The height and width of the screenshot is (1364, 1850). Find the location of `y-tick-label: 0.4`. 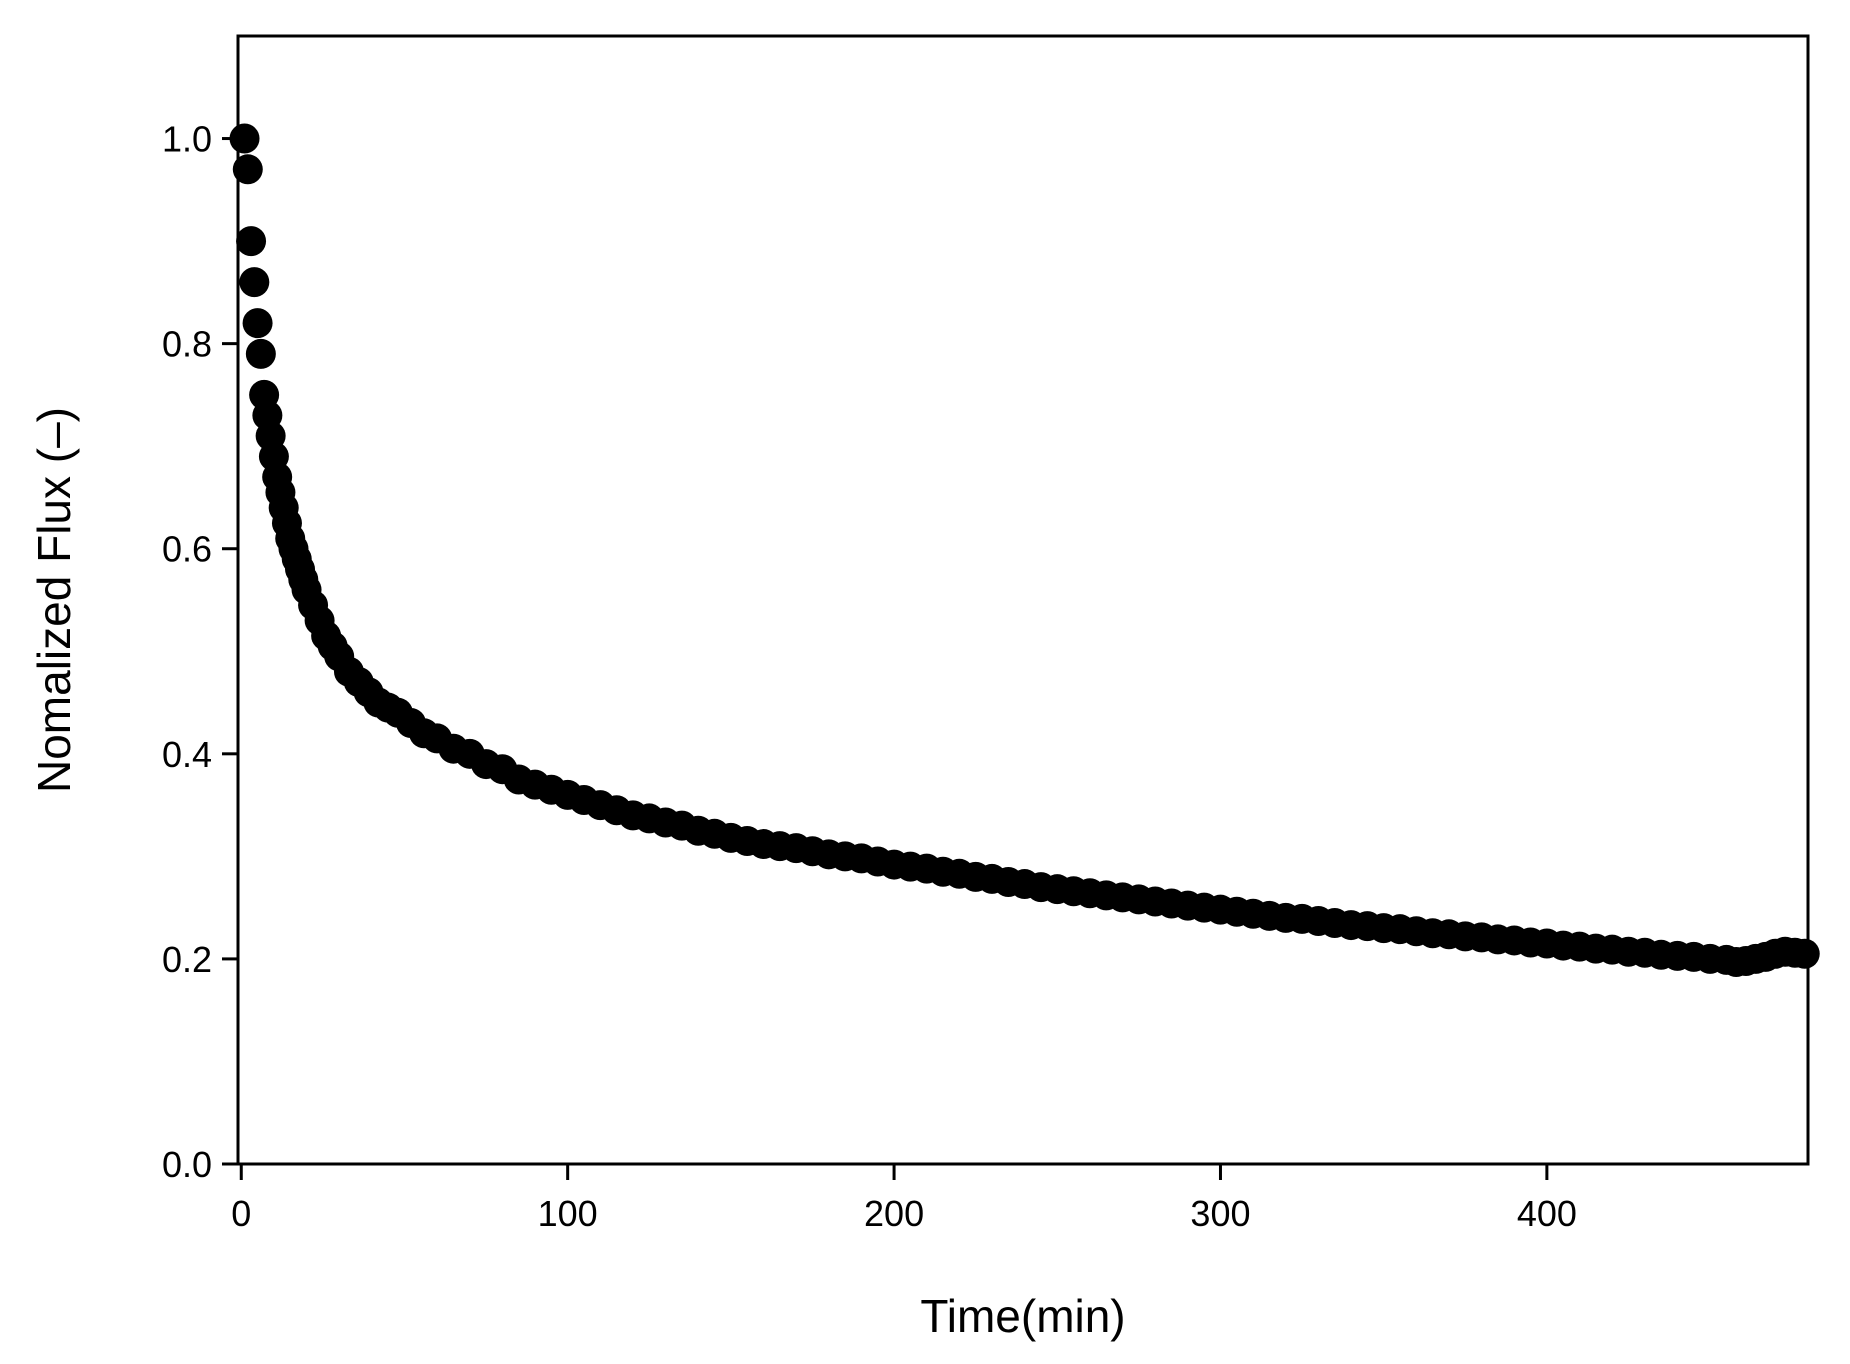

y-tick-label: 0.4 is located at coordinates (187, 754).